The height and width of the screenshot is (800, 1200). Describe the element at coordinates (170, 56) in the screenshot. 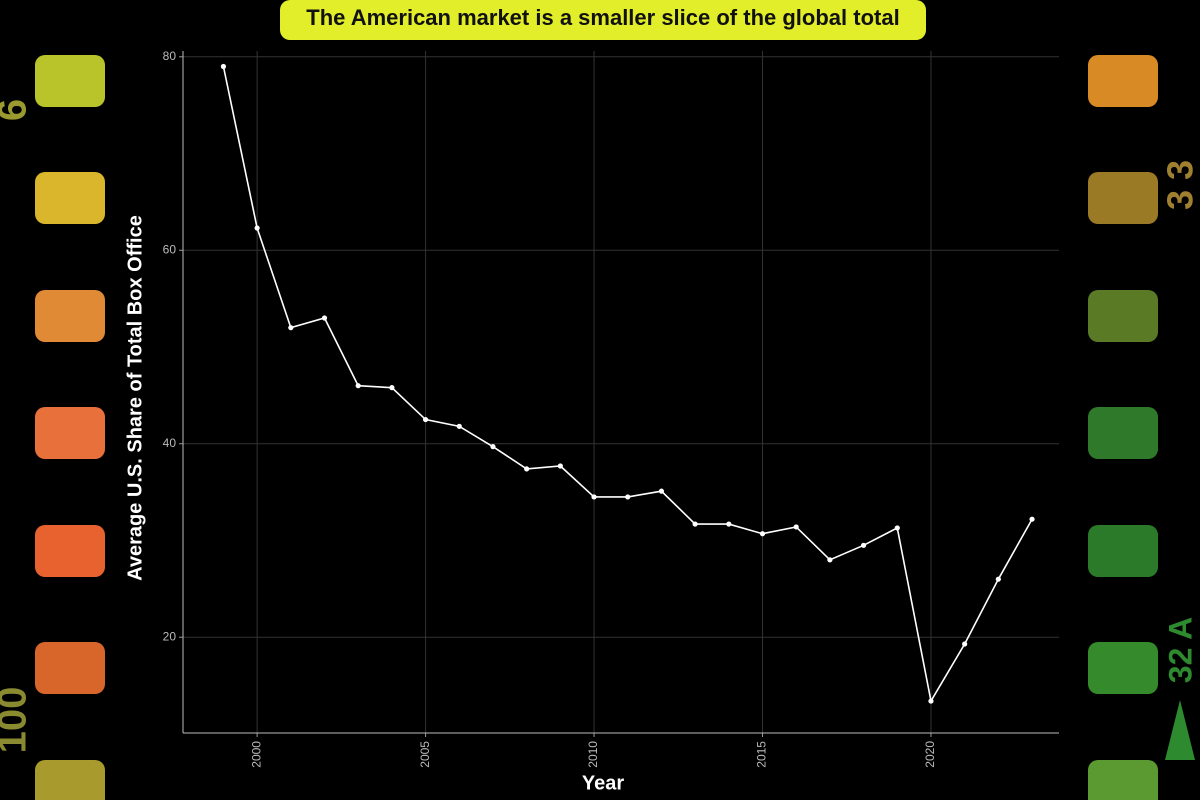

I see `y-tick-label: 80` at that location.